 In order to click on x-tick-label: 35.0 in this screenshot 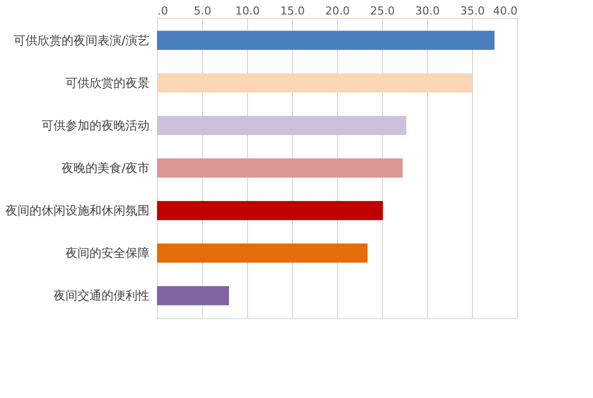, I will do `click(472, 11)`.